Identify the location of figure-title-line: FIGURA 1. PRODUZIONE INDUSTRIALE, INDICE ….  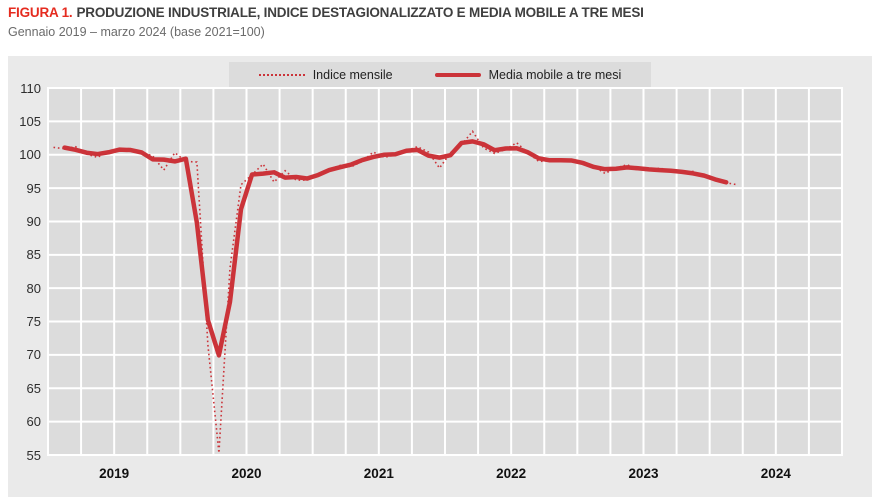
(440, 13).